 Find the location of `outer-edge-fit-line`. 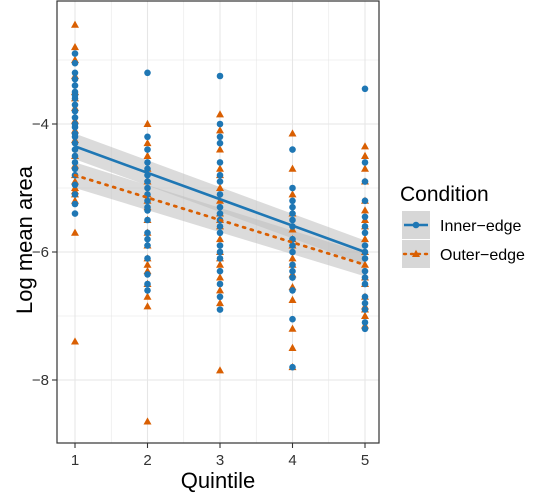

outer-edge-fit-line is located at coordinates (220, 220).